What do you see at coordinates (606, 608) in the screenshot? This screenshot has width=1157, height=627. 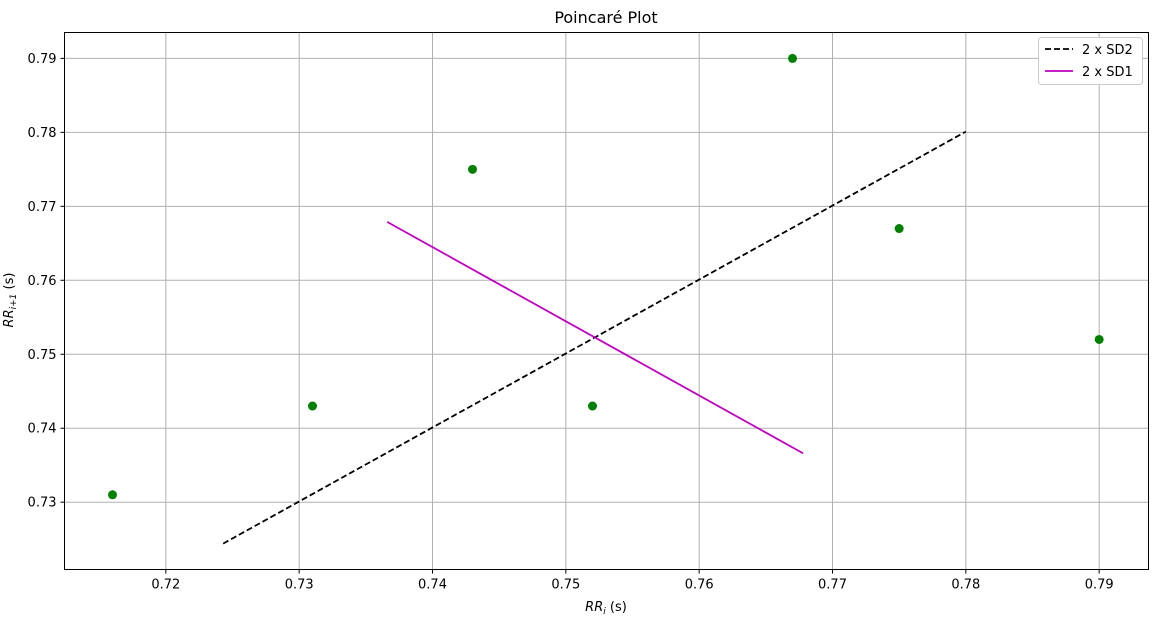 I see `x-axis-label: RRi (s)` at bounding box center [606, 608].